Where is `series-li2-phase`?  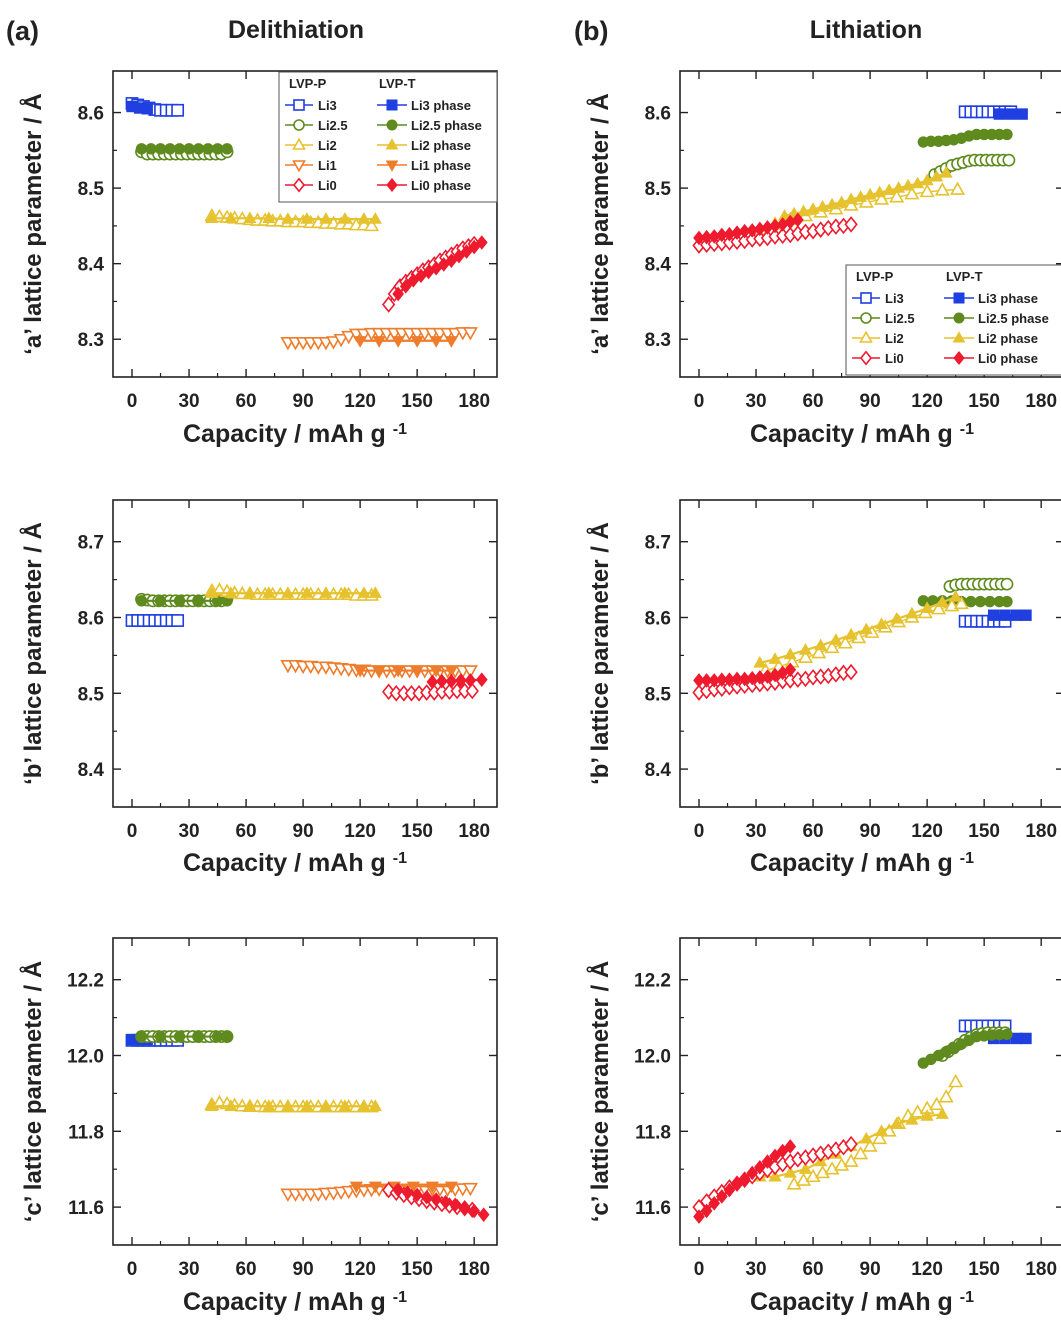 series-li2-phase is located at coordinates (865, 193).